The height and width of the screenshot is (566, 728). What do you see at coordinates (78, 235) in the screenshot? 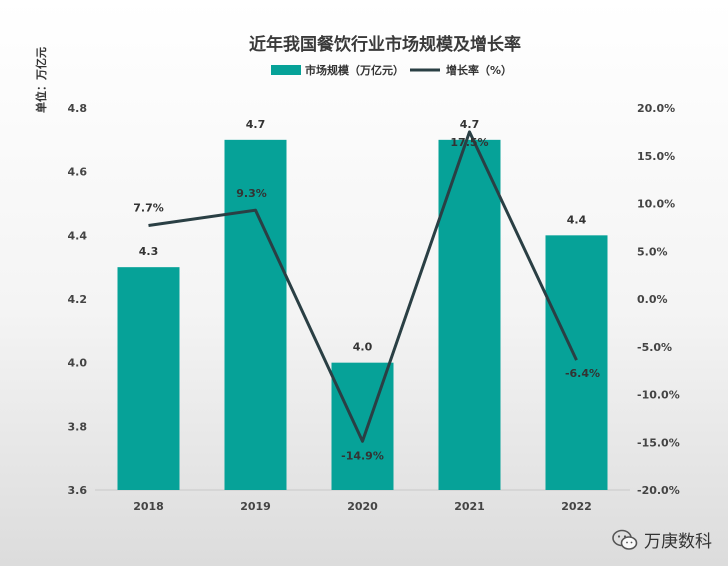
I see `y-left-tick: 4.4` at bounding box center [78, 235].